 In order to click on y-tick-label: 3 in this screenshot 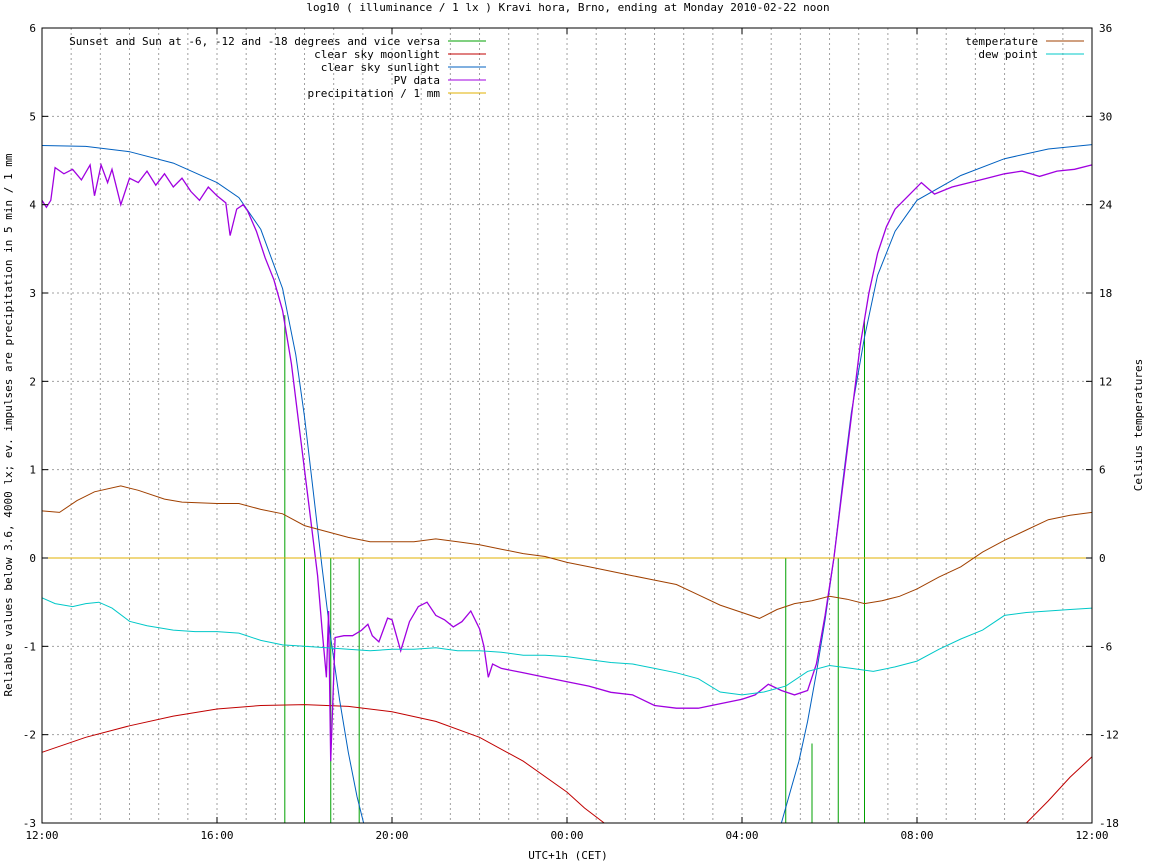, I will do `click(32, 293)`.